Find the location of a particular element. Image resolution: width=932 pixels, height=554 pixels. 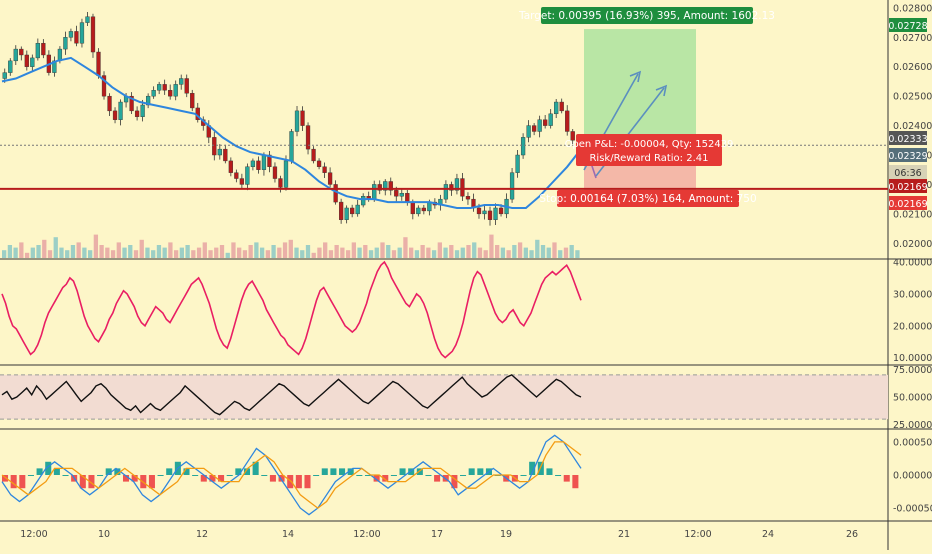

oscillator-axis: 40.0000 30.0000 20.0000 10.0000 is located at coordinates (912, 311).